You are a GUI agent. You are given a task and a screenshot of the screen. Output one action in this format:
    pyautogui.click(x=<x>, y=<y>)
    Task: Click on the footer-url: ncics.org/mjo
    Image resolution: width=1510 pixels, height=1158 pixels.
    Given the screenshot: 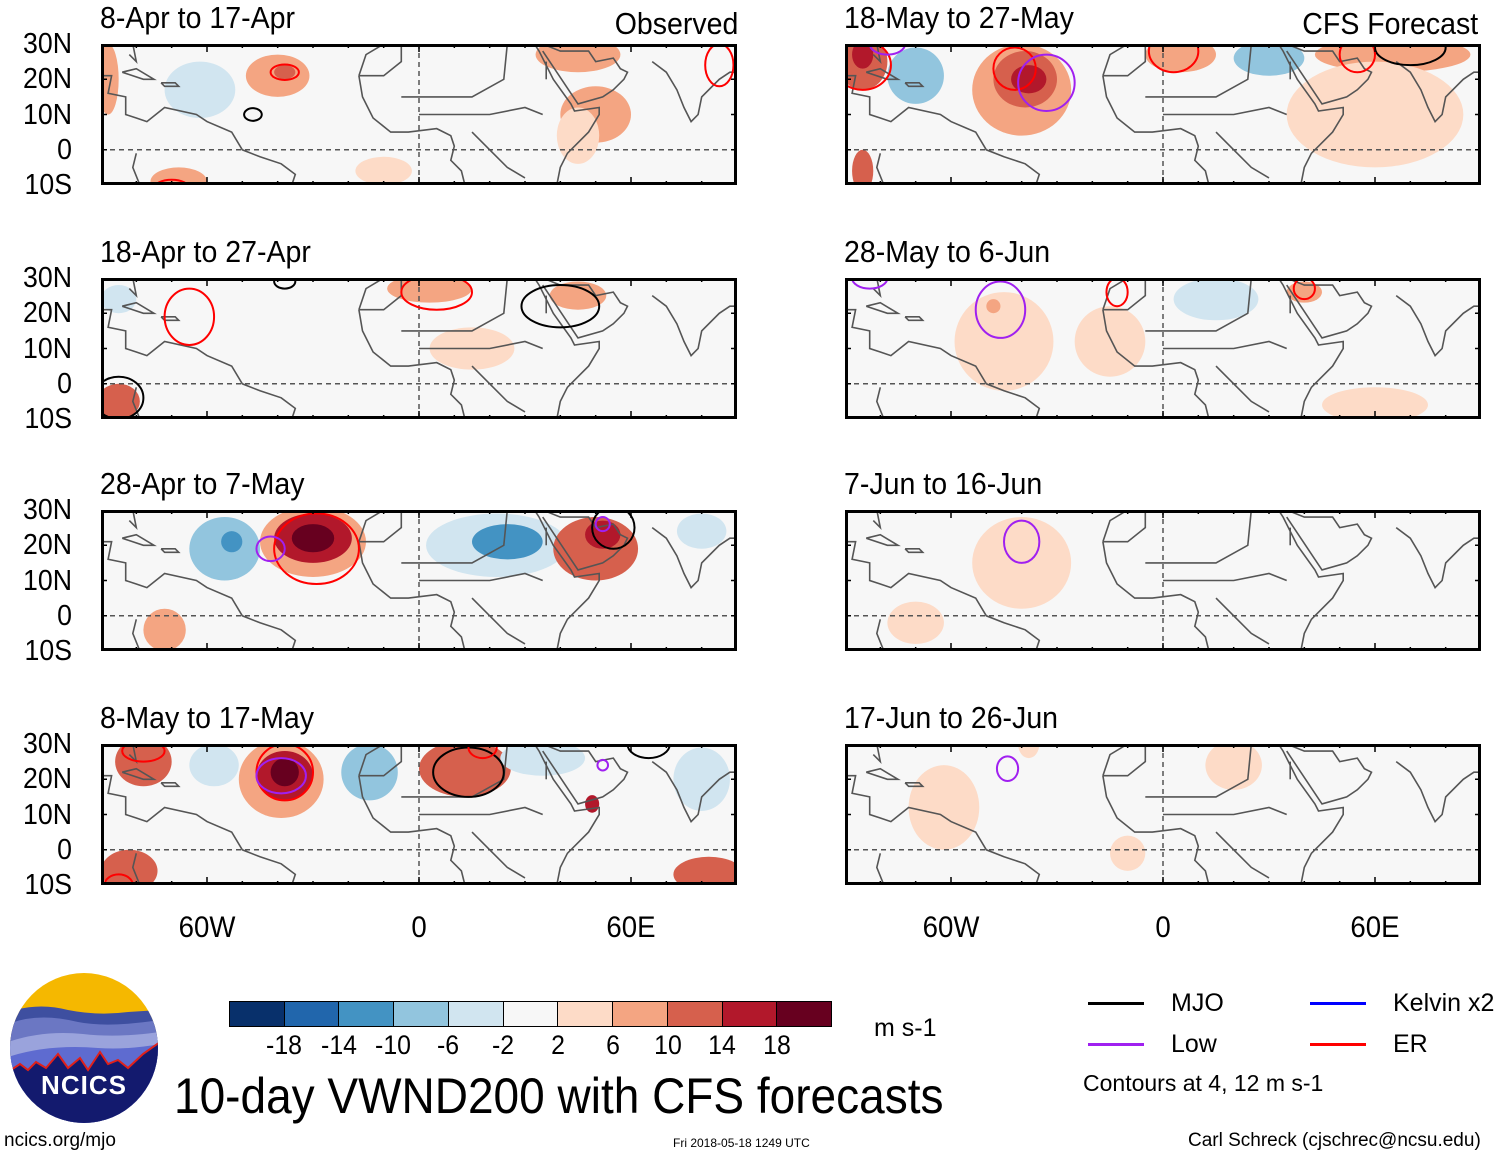 What is the action you would take?
    pyautogui.click(x=60, y=1140)
    